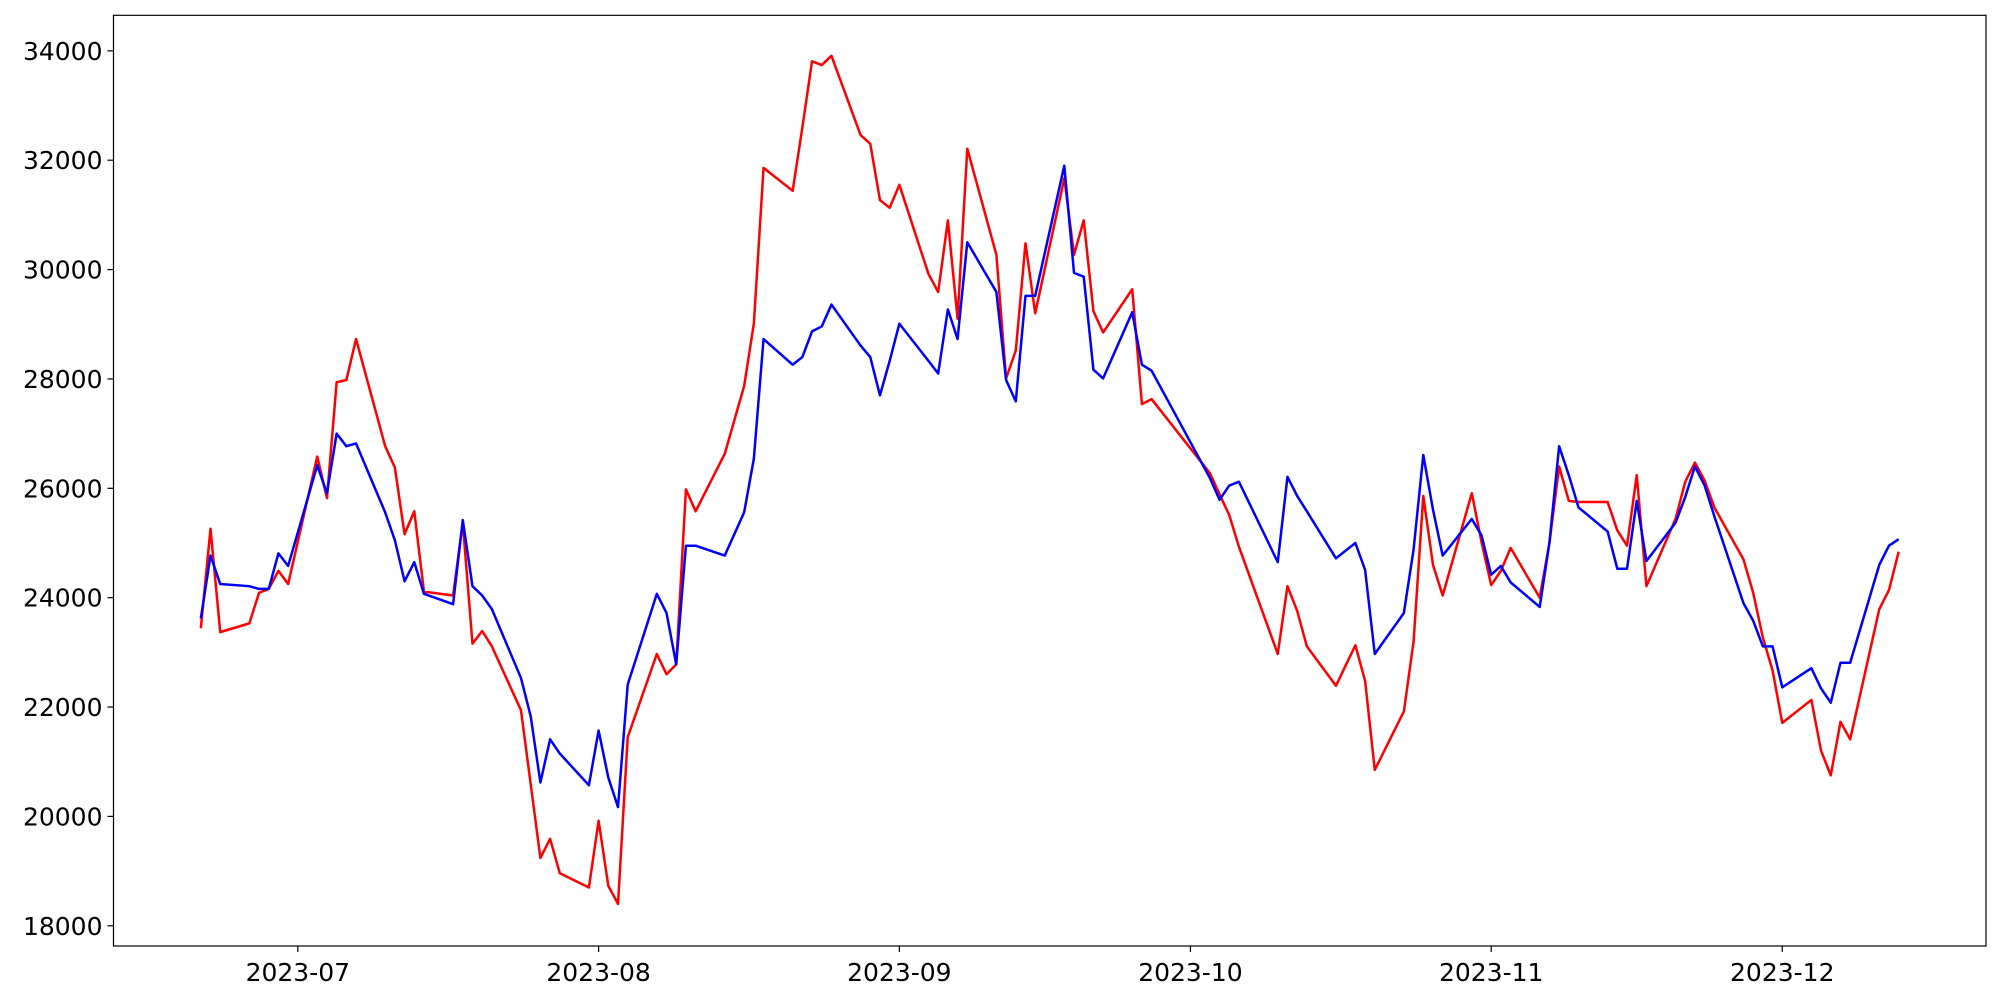  I want to click on y-tick-label: 24000, so click(63, 598).